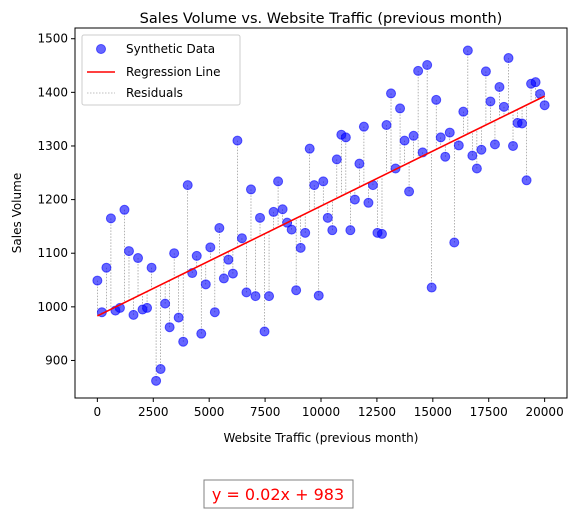 The width and height of the screenshot is (580, 513). What do you see at coordinates (52, 307) in the screenshot?
I see `y-tick-label: 1000` at bounding box center [52, 307].